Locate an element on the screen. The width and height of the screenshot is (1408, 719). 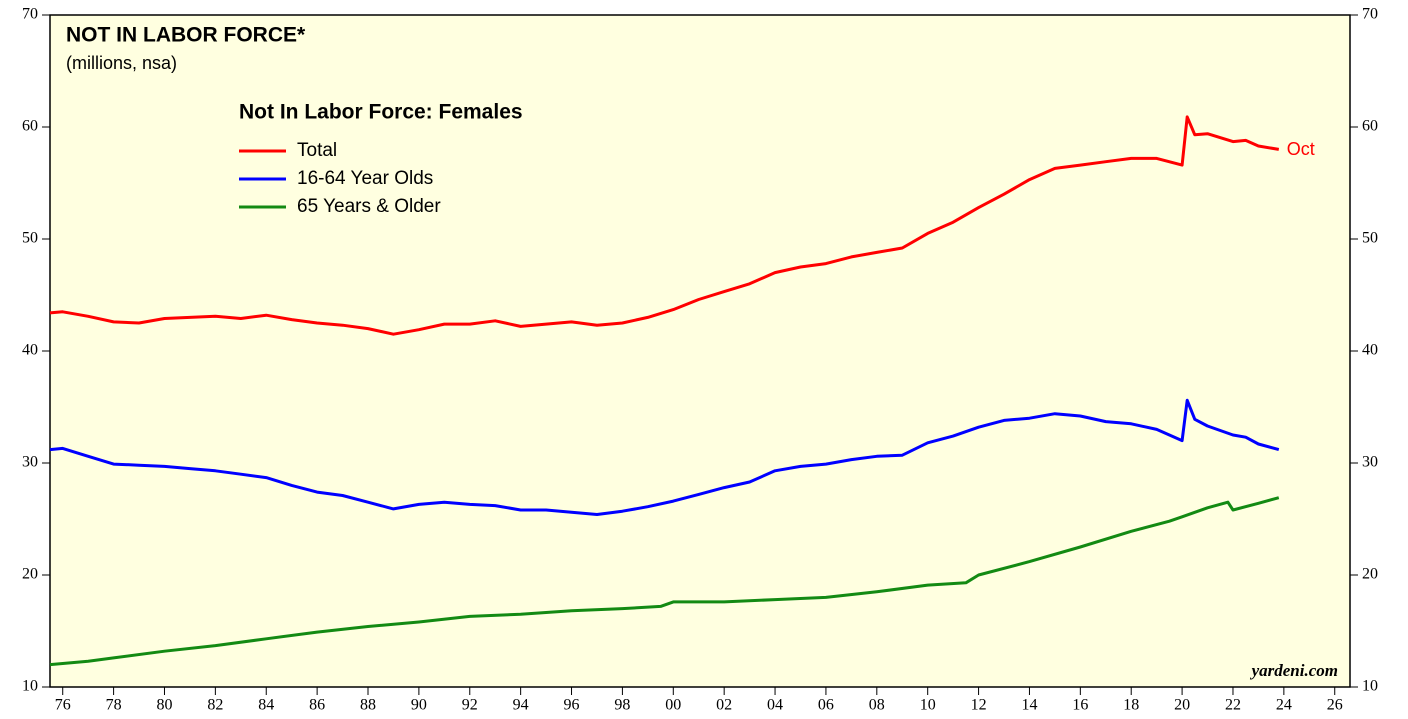
legend-title: Not In Labor Force: Females is located at coordinates (381, 112).